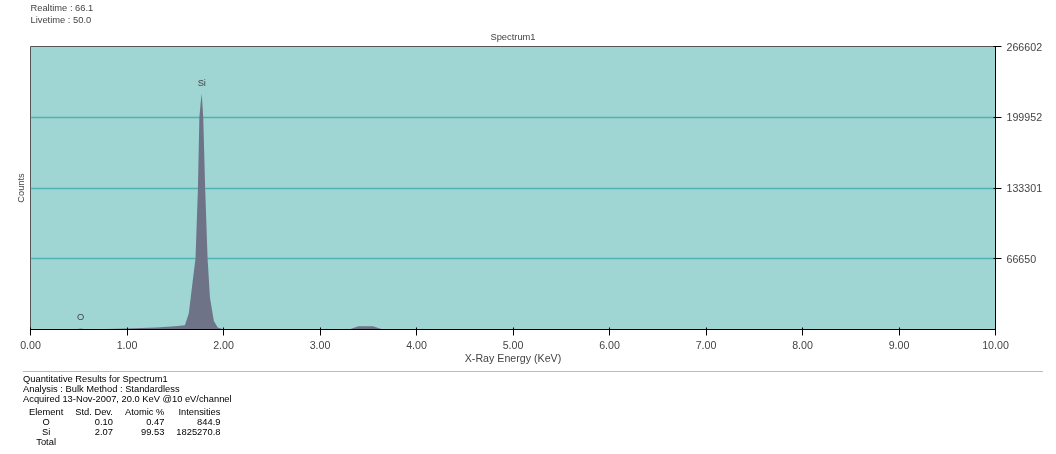 Image resolution: width=1056 pixels, height=454 pixels. I want to click on text: Acquired 13-Nov-2007, 20.0 KeV @10 eV/channel, so click(128, 399).